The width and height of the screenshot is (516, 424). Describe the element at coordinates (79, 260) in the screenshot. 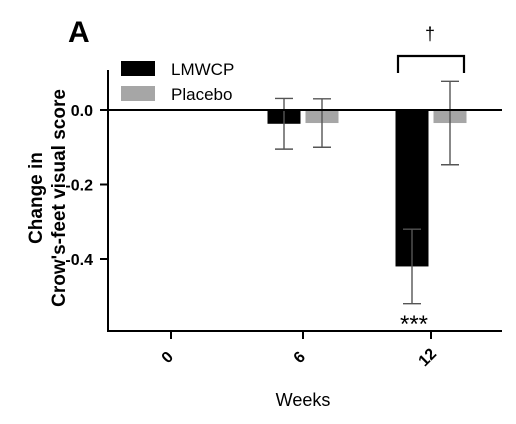

I see `y-tick-label: -0.4` at that location.